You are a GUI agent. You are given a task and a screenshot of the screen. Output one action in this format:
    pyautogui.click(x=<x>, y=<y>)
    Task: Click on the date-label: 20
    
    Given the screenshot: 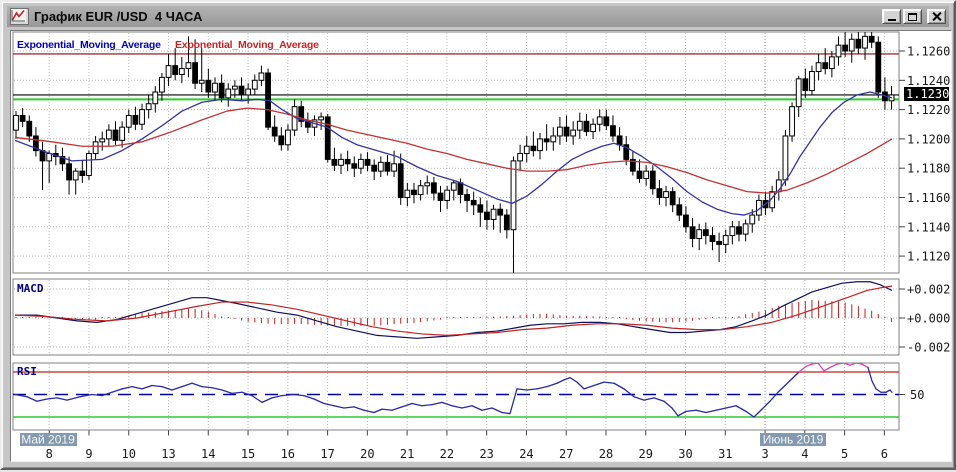 What is the action you would take?
    pyautogui.click(x=367, y=454)
    